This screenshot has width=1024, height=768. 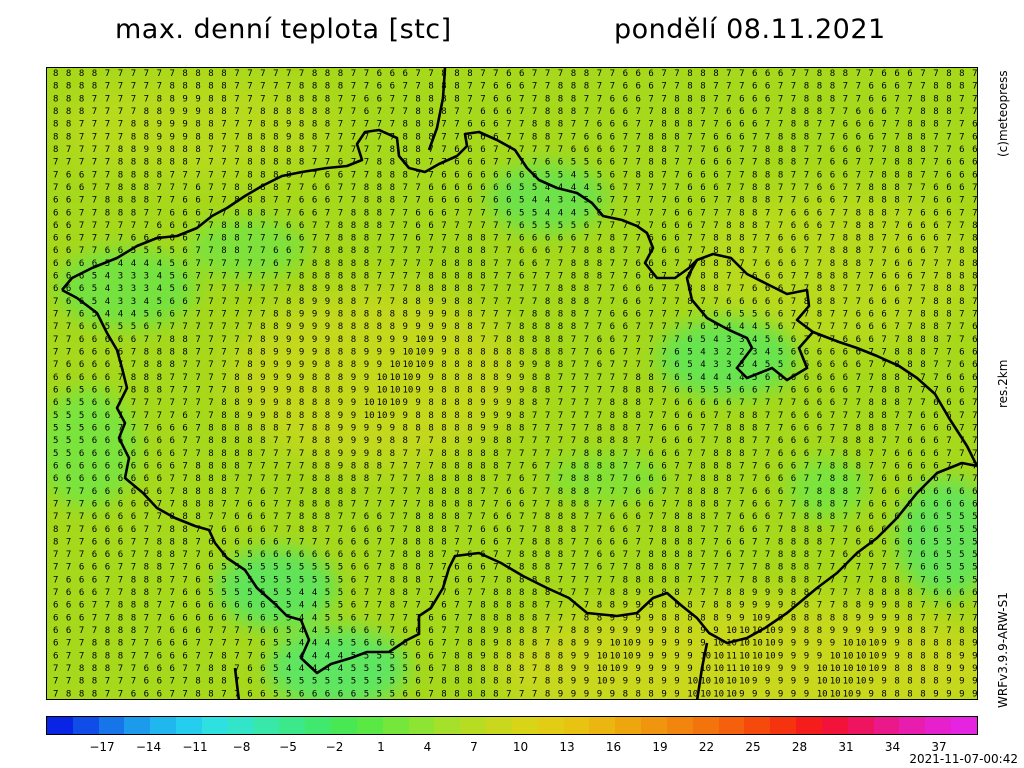 What do you see at coordinates (512, 725) in the screenshot?
I see `color-scale-bar` at bounding box center [512, 725].